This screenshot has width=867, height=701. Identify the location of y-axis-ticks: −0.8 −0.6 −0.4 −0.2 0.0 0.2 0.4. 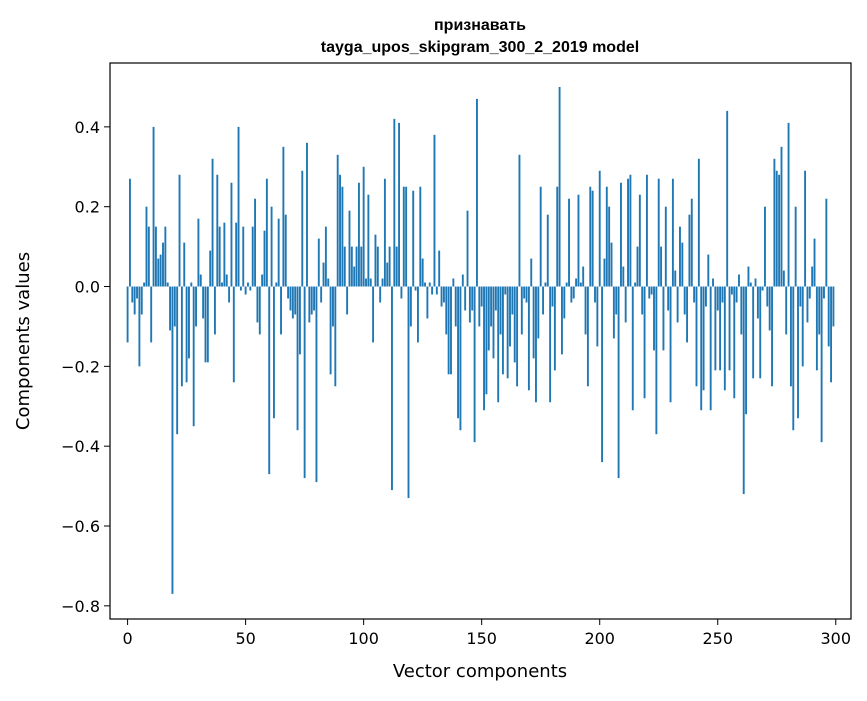
(85, 367).